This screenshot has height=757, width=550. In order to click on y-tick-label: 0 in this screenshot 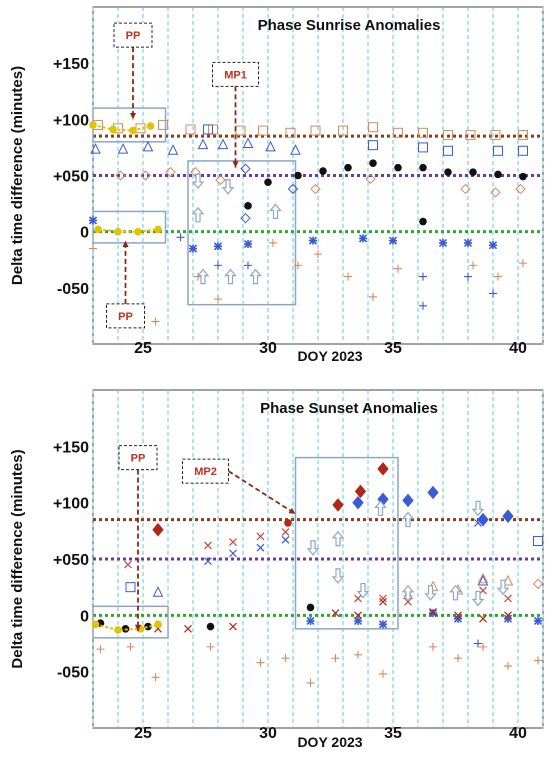, I will do `click(84, 233)`.